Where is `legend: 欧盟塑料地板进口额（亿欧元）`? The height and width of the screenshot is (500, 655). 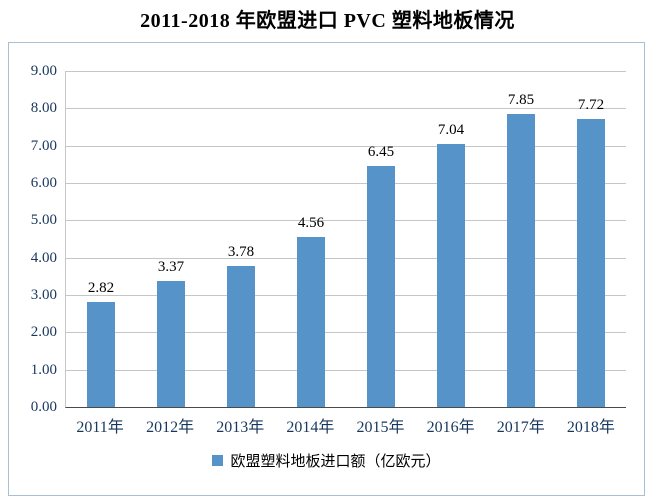
legend: 欧盟塑料地板进口额（亿欧元） is located at coordinates (326, 460).